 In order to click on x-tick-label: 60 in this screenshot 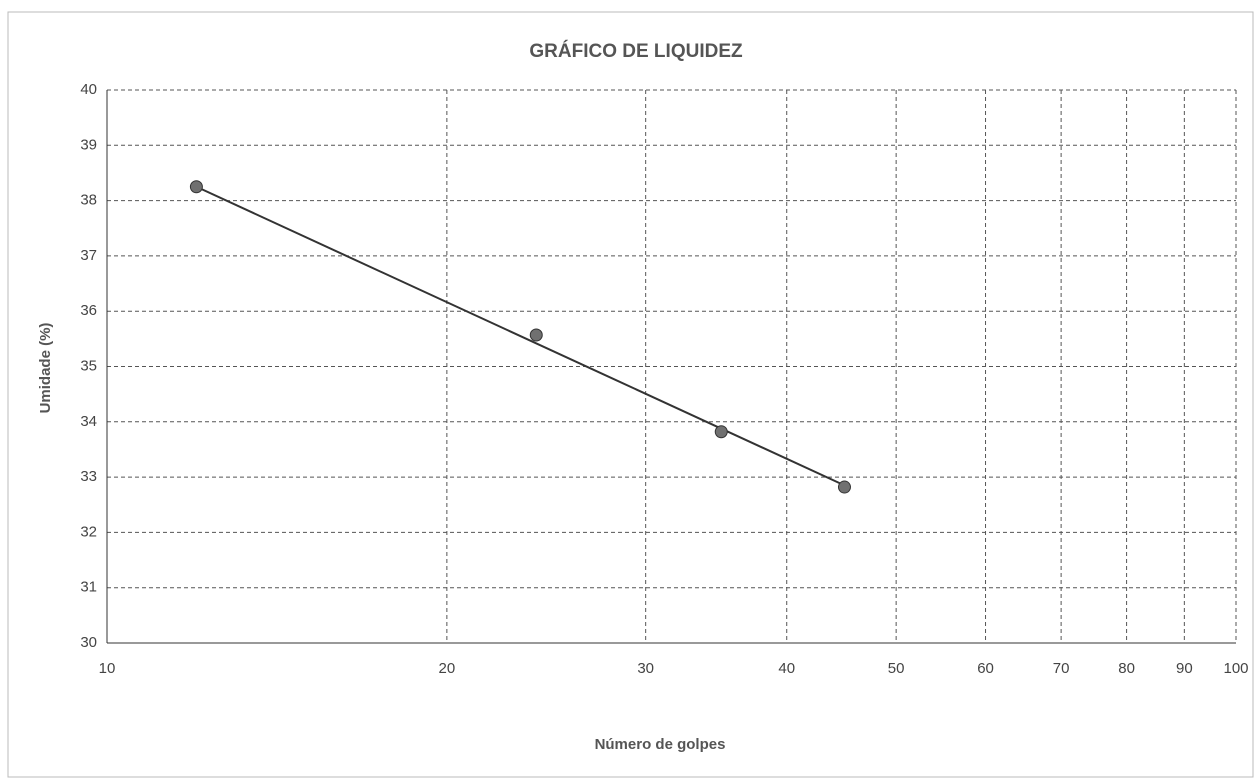, I will do `click(985, 668)`.